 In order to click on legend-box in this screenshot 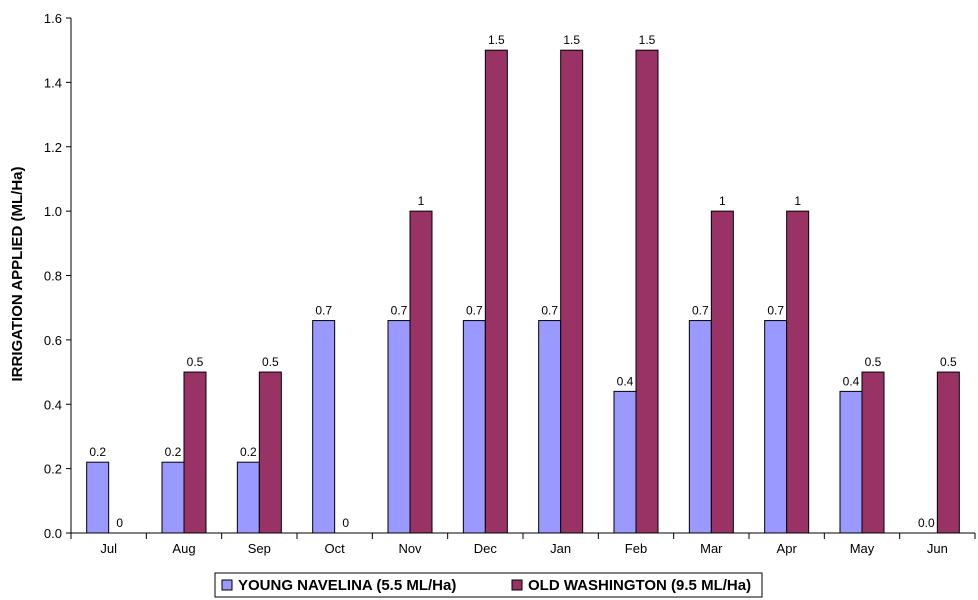, I will do `click(488, 585)`.